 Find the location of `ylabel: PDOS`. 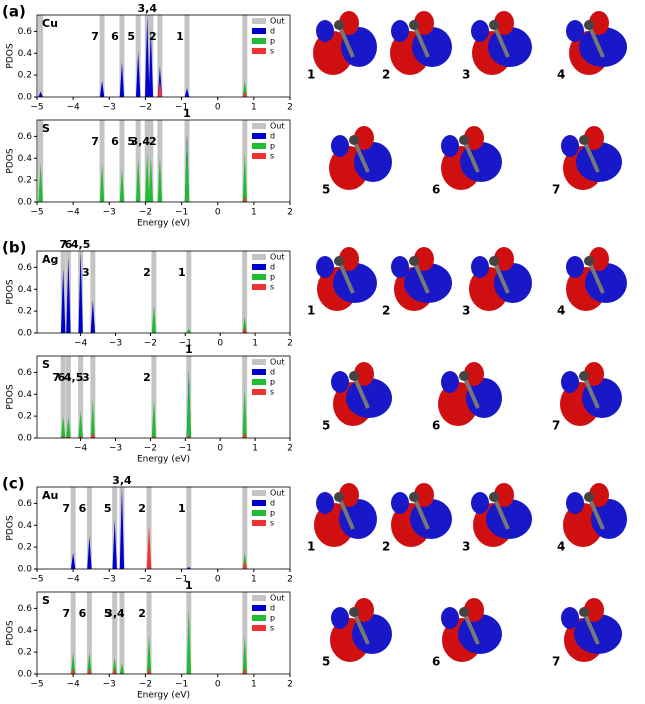

ylabel: PDOS is located at coordinates (11, 396).